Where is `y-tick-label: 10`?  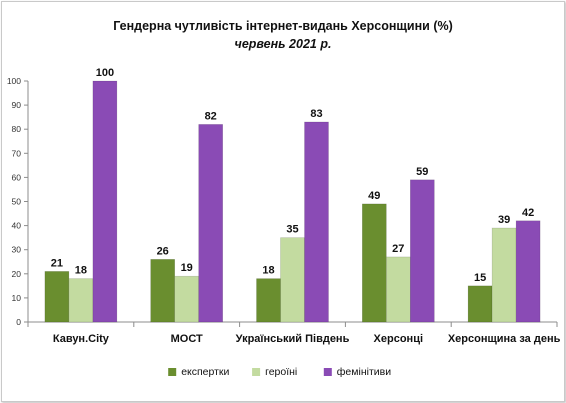
y-tick-label: 10 is located at coordinates (17, 298).